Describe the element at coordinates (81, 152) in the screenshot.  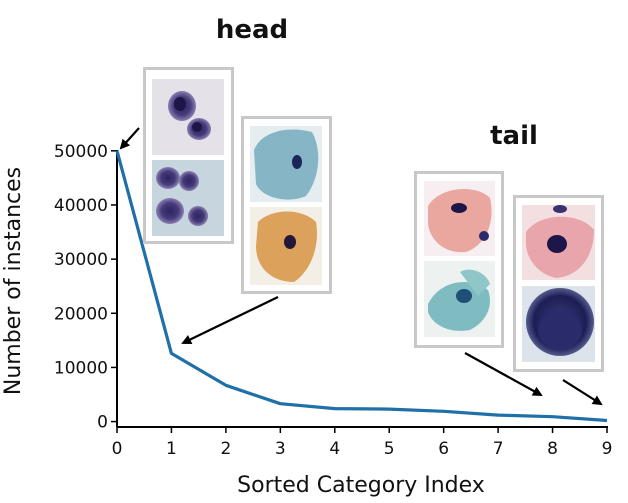
I see `y-tick-label: 50000` at that location.